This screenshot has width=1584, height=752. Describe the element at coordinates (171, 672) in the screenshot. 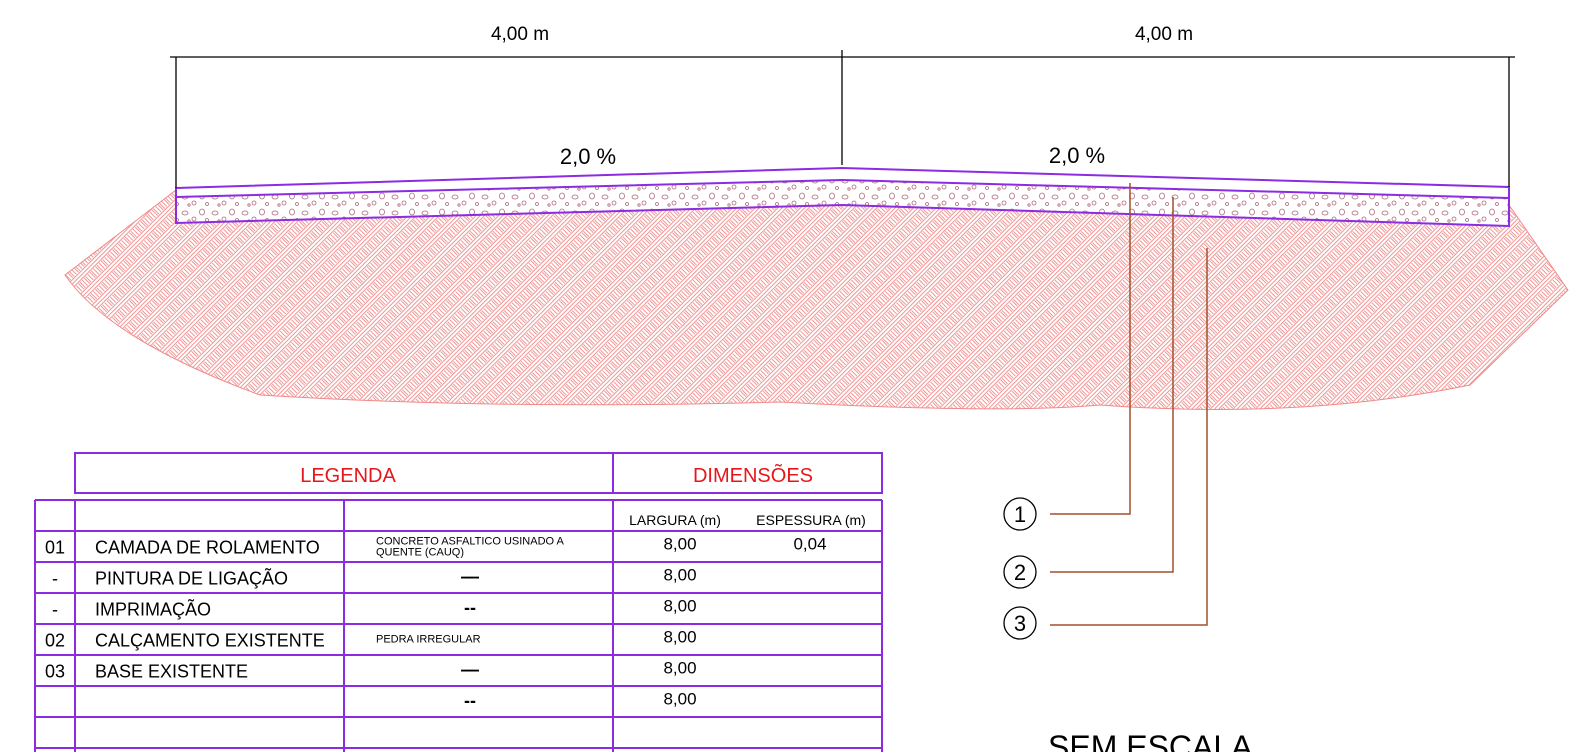

I see `row-name: BASE EXISTENTE` at that location.